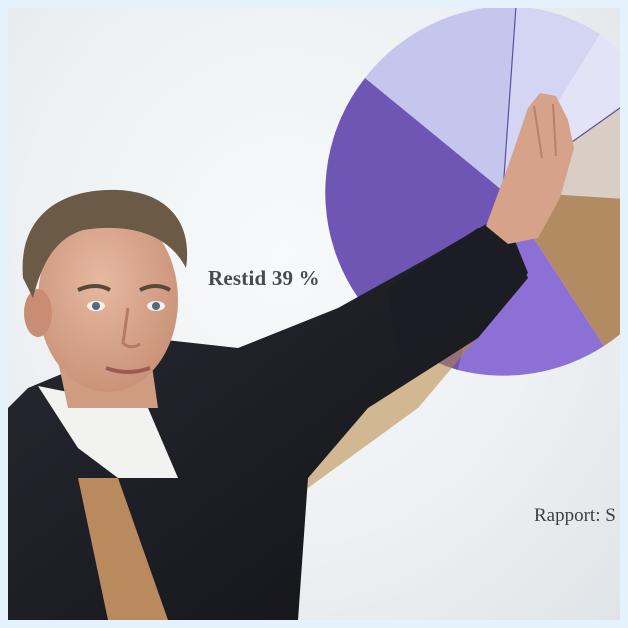 The width and height of the screenshot is (628, 628). Describe the element at coordinates (458, 293) in the screenshot. I see `raised-sleeve` at that location.